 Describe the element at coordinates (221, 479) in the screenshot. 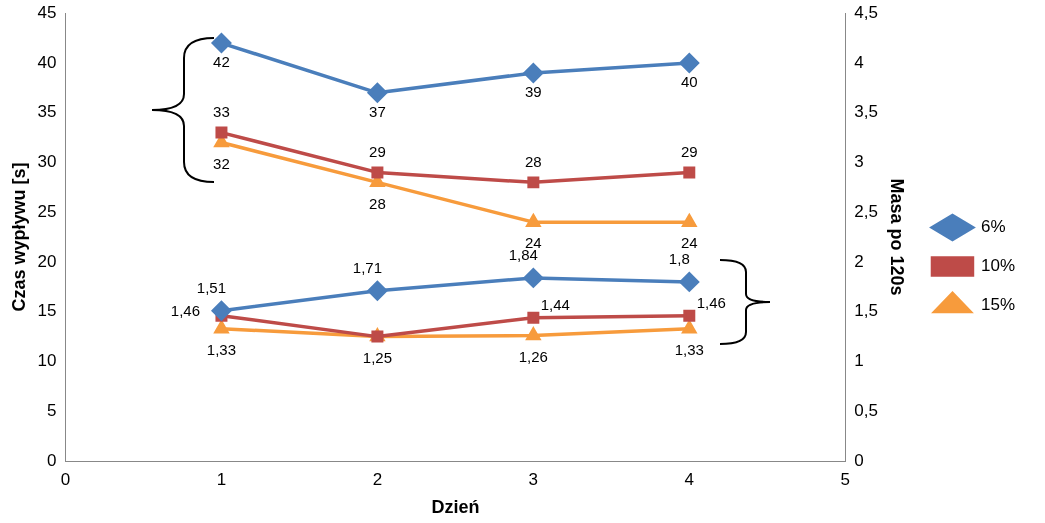

I see `x-tick-label: 1` at that location.